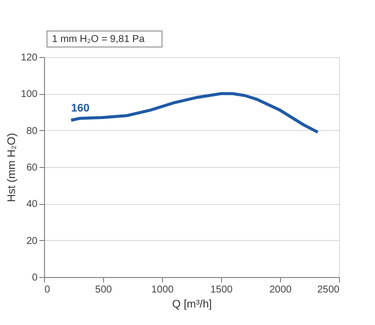  I want to click on y-tick-label: 120, so click(29, 58).